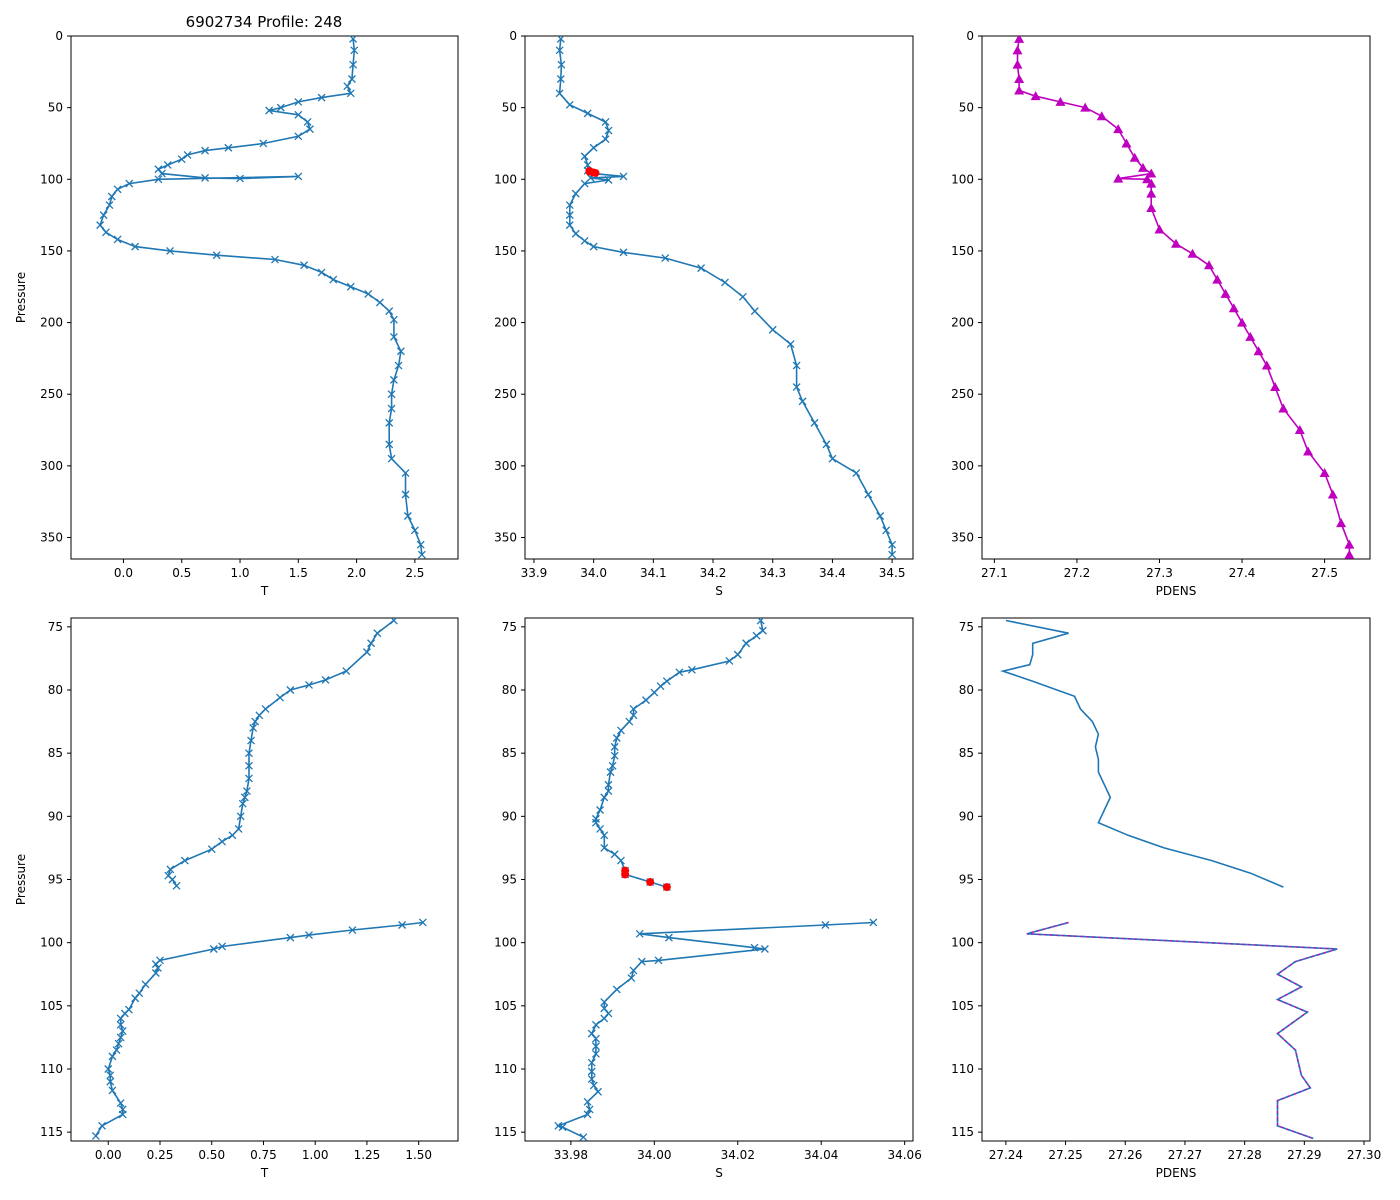 The height and width of the screenshot is (1200, 1400). I want to click on x-tick-label: 27.26, so click(1125, 1155).